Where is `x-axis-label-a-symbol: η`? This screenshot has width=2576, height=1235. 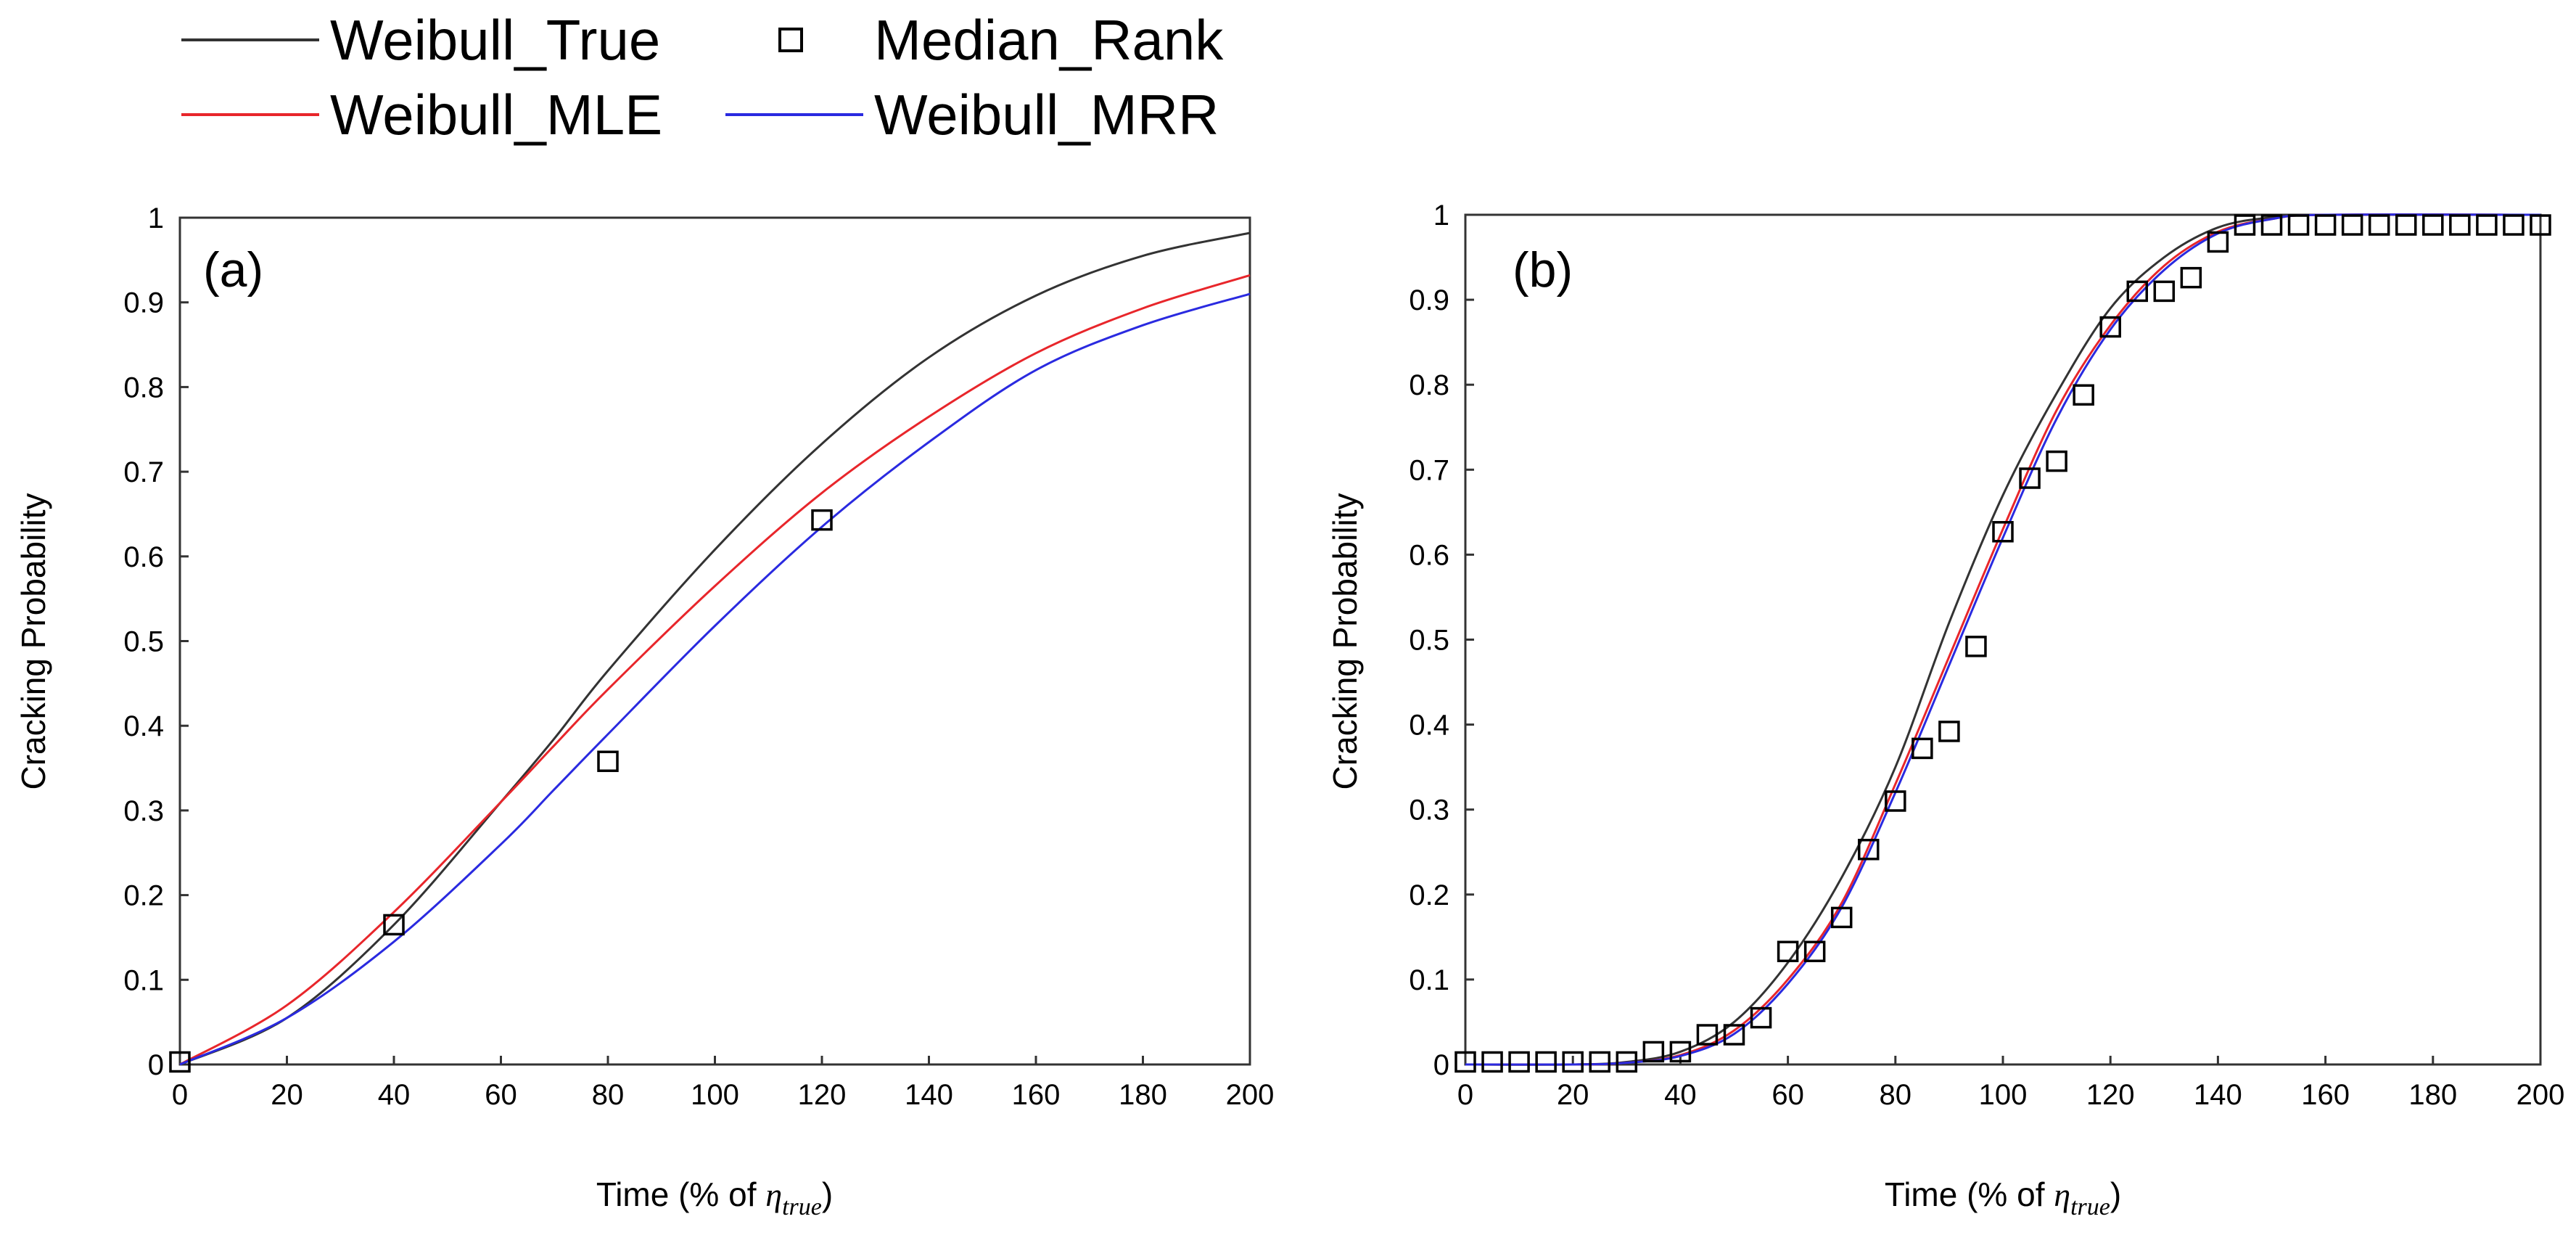
x-axis-label-a-symbol: η is located at coordinates (773, 1194).